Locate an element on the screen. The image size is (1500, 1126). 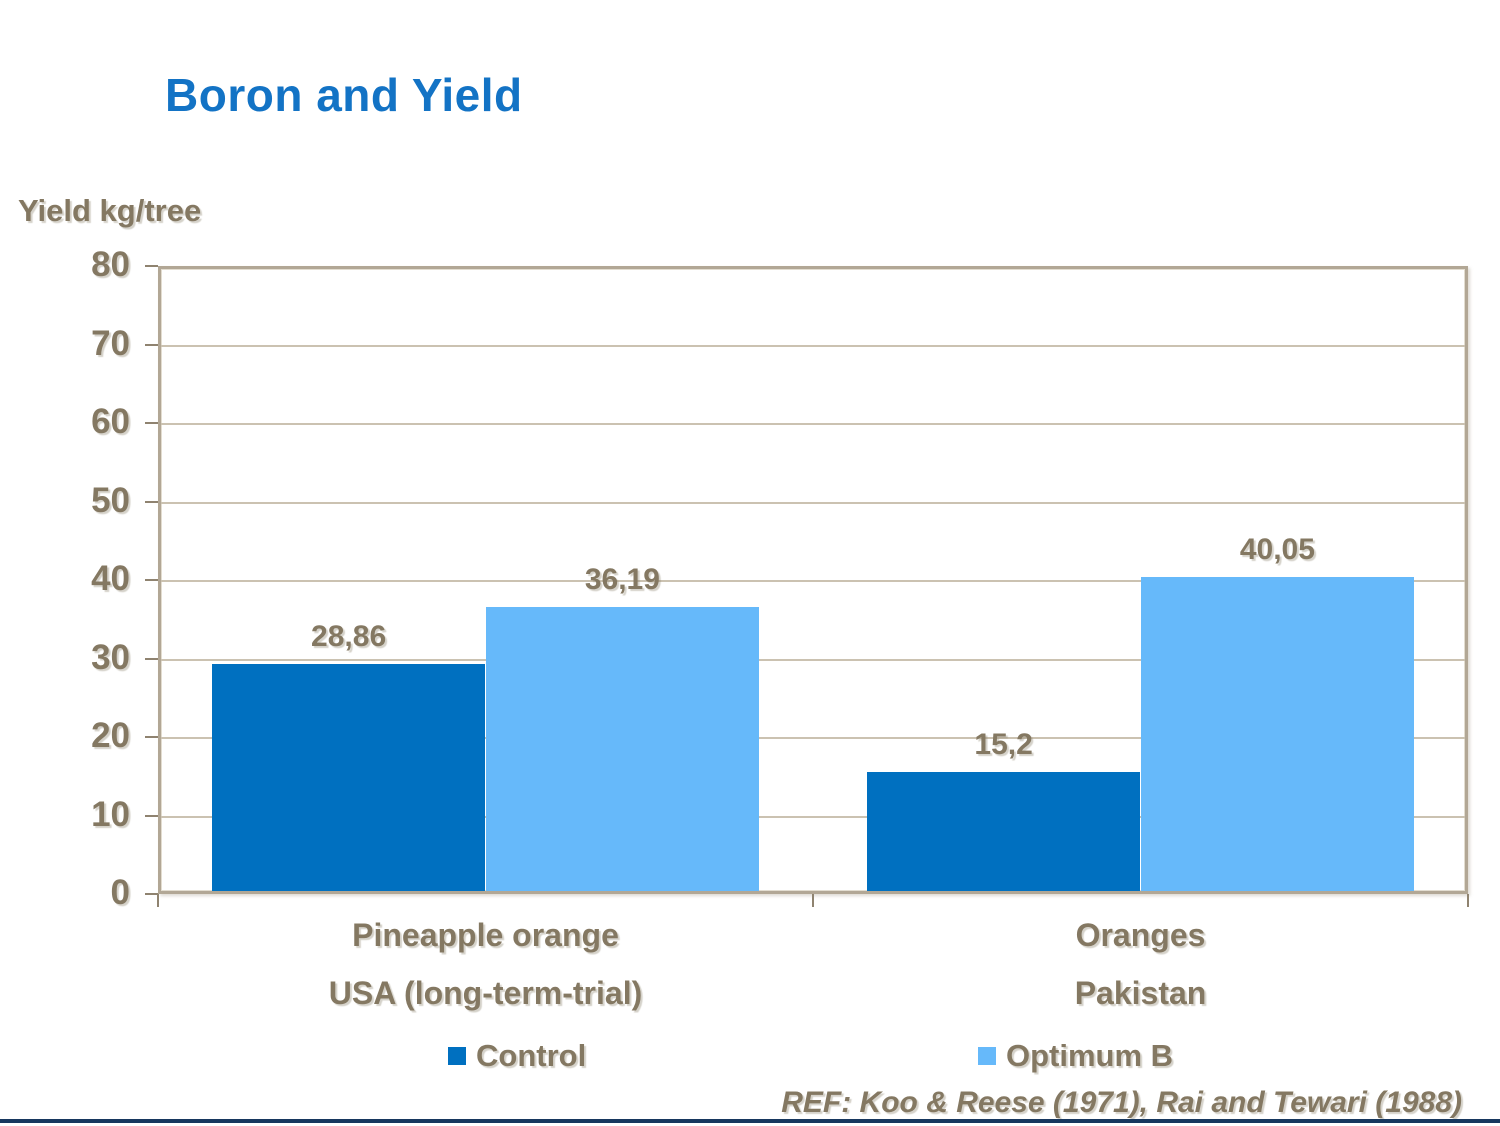
y-tick-label-60: 60 is located at coordinates (110, 421).